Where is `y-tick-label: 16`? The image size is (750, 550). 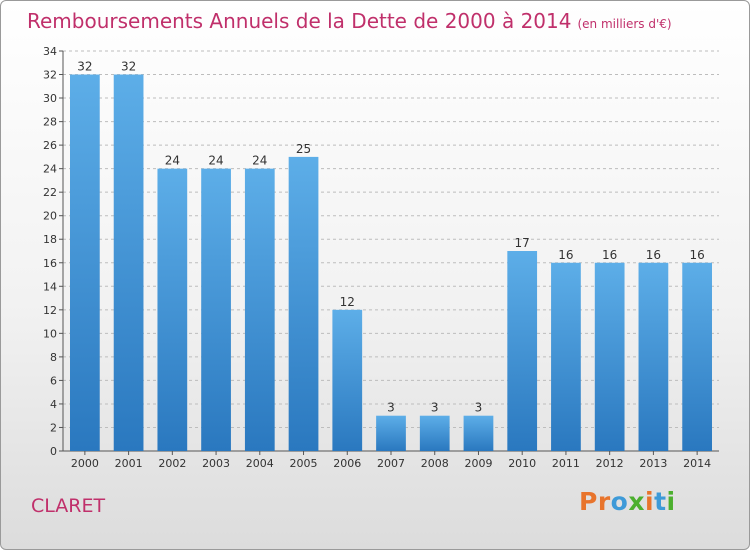 y-tick-label: 16 is located at coordinates (50, 263).